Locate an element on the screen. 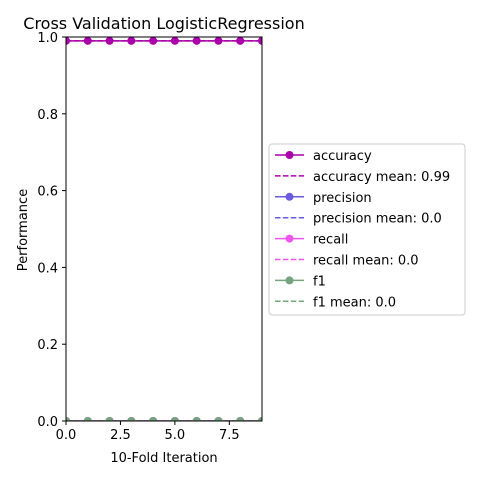 Image resolution: width=480 pixels, height=480 pixels. legend-item: accuracy mean: 0.99 is located at coordinates (362, 177).